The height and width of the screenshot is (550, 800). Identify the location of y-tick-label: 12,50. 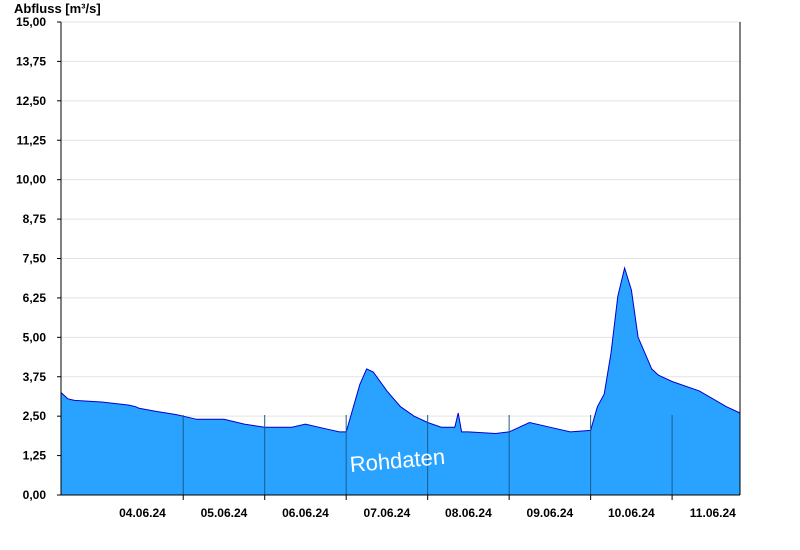
(31, 101).